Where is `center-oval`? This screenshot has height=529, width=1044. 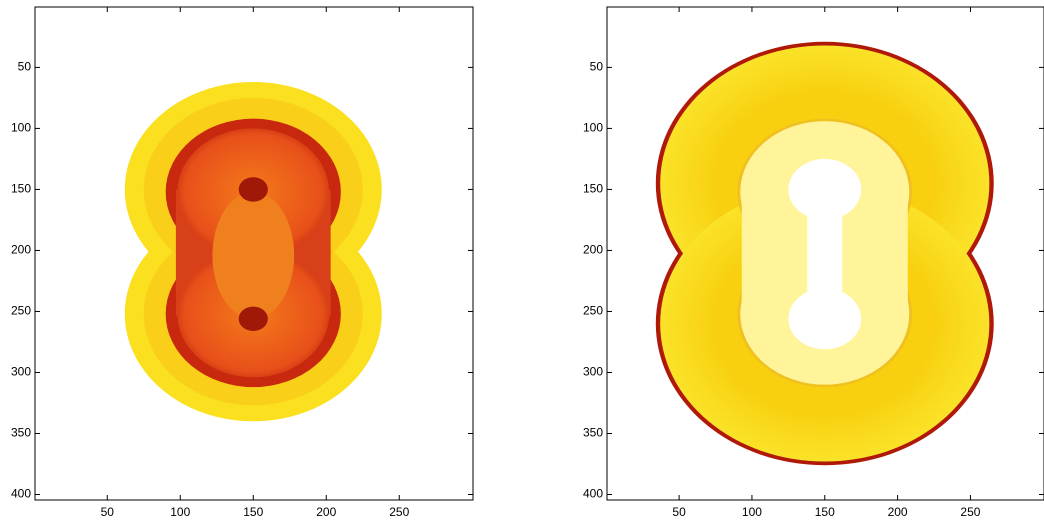 center-oval is located at coordinates (253, 255).